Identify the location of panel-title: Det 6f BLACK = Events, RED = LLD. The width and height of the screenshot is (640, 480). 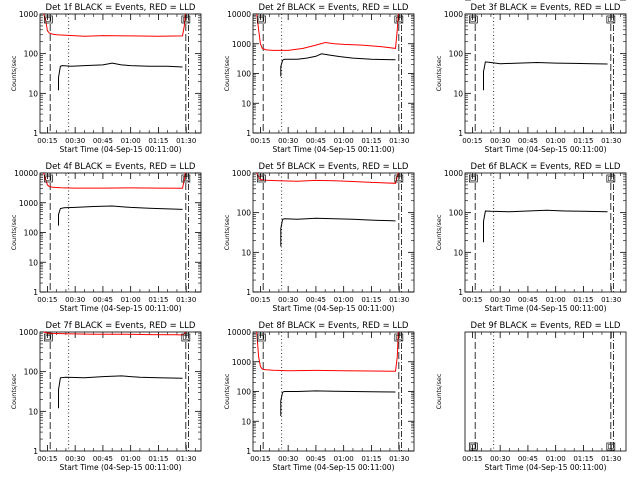
(546, 167).